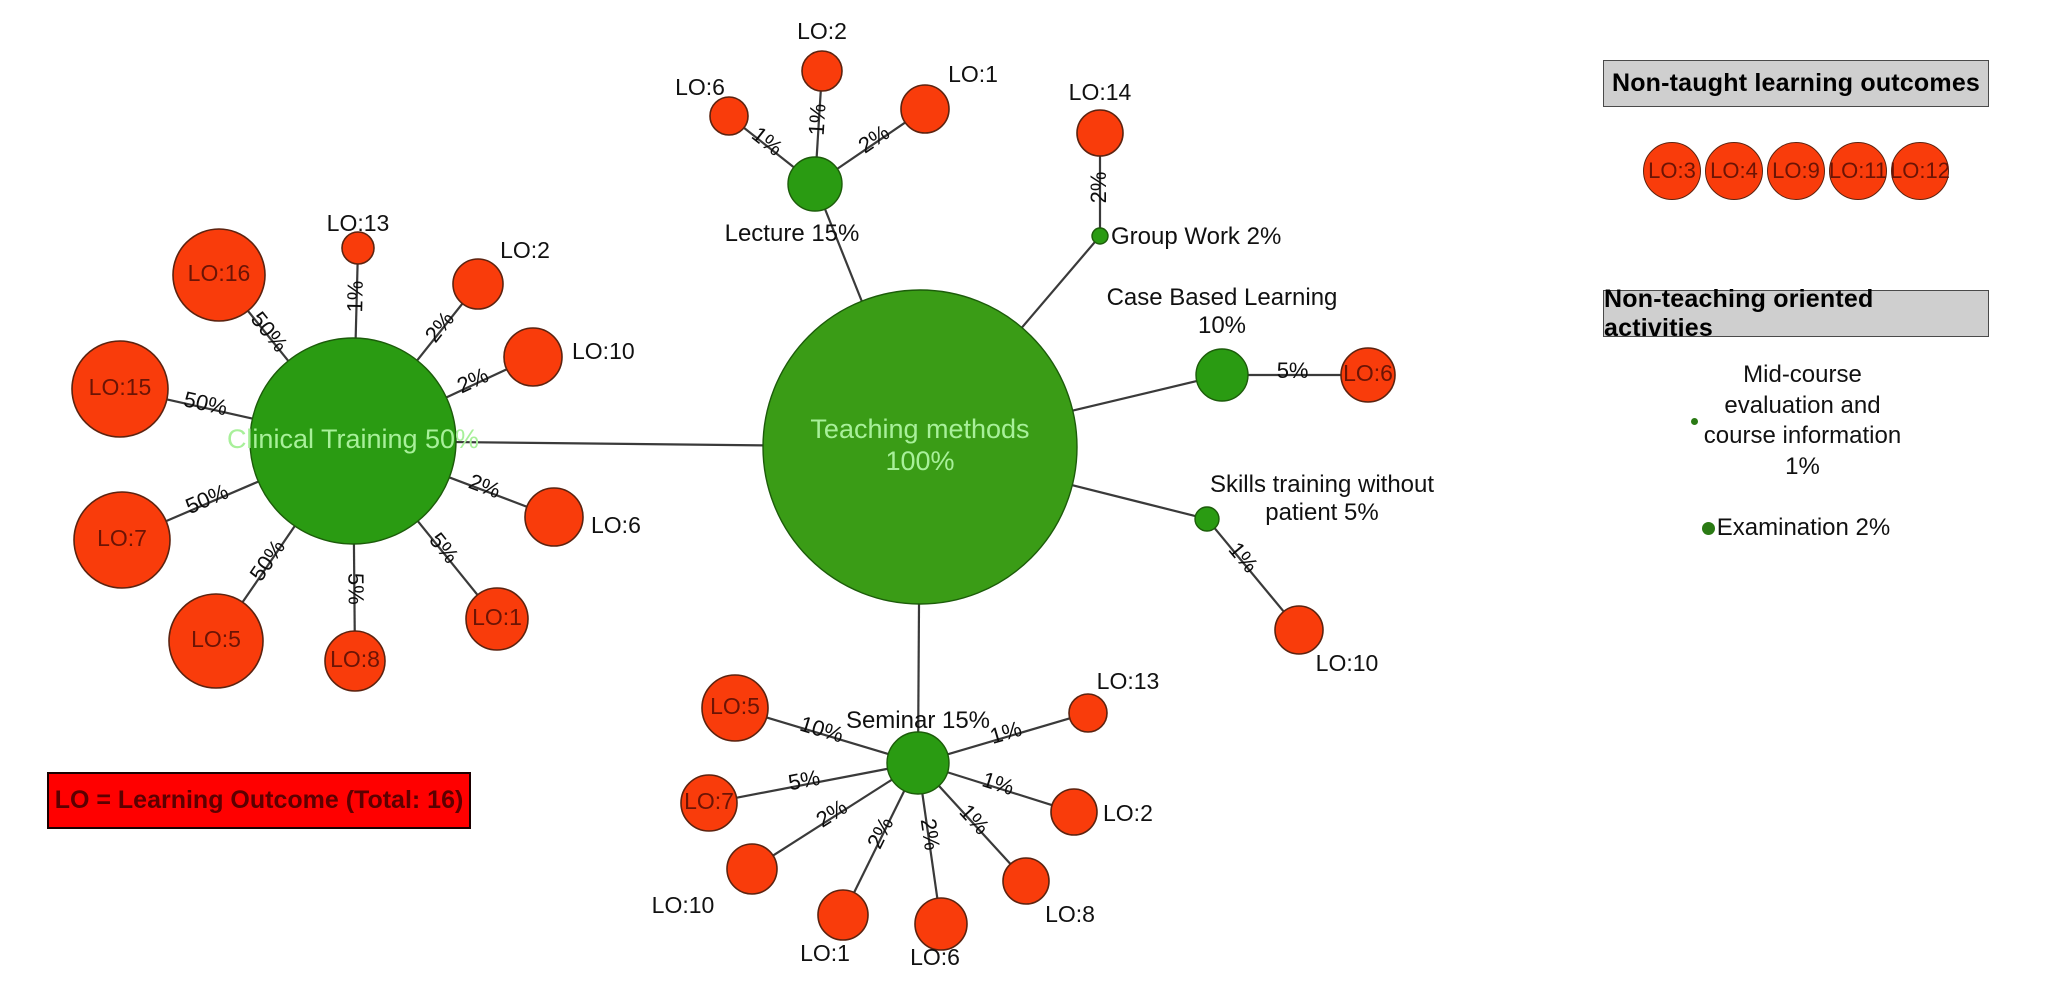 The image size is (2059, 1001). I want to click on node-method-skills-training, so click(1207, 519).